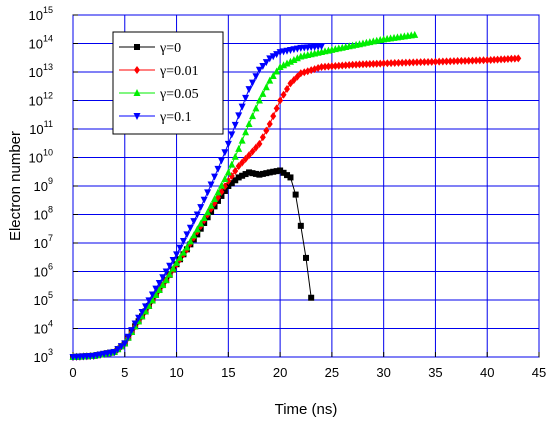 The image size is (550, 422). Describe the element at coordinates (72, 372) in the screenshot. I see `x-tick-label: 0` at that location.